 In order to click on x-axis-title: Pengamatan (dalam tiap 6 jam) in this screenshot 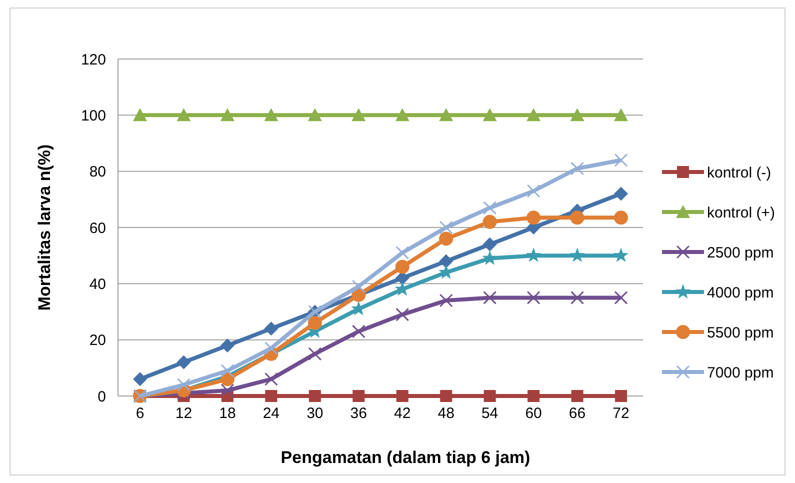, I will do `click(405, 457)`.